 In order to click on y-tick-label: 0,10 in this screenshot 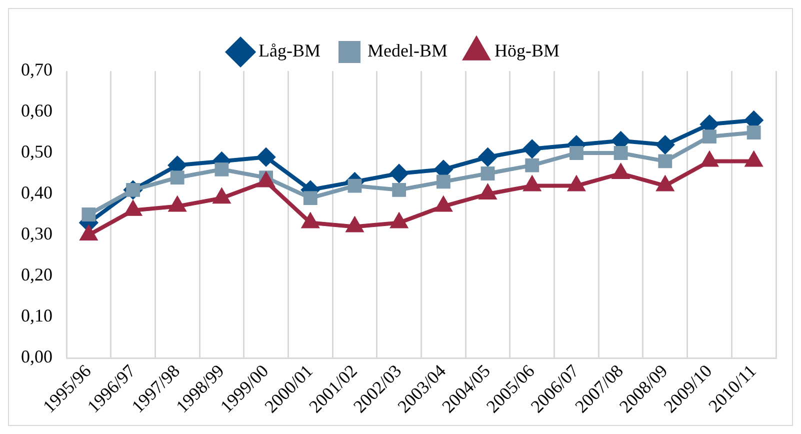, I will do `click(36, 316)`.